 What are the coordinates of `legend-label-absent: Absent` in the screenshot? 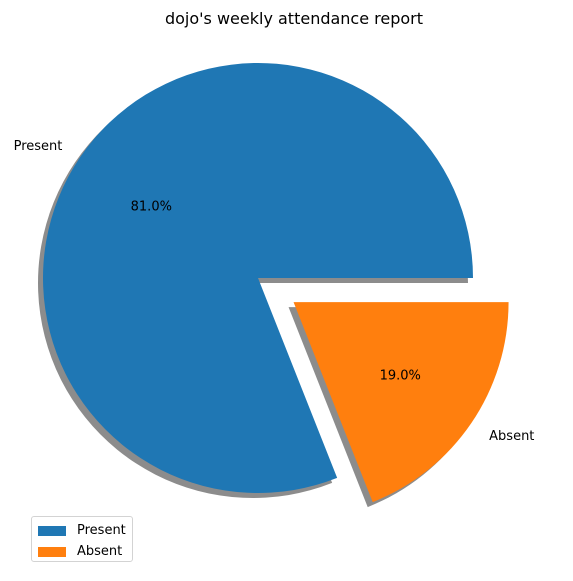 It's located at (100, 551).